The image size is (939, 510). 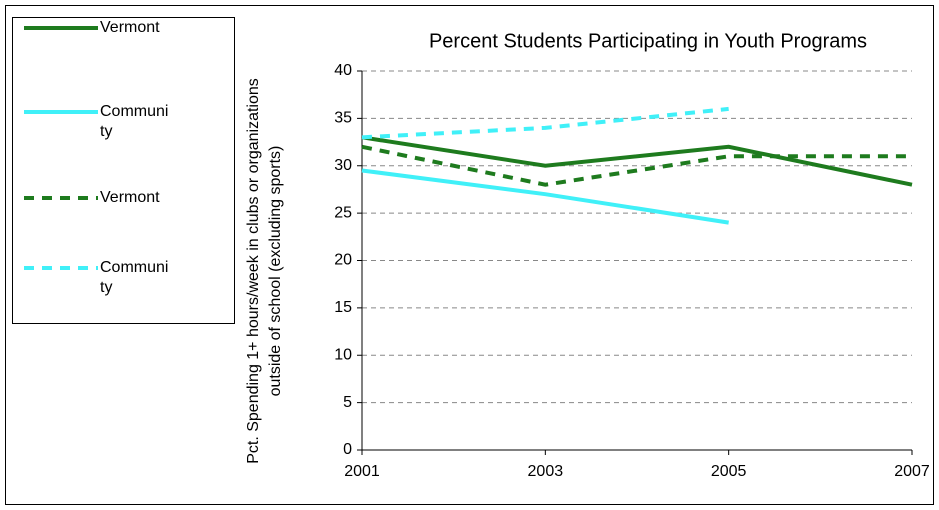 What do you see at coordinates (343, 118) in the screenshot?
I see `y-tick-label: 35` at bounding box center [343, 118].